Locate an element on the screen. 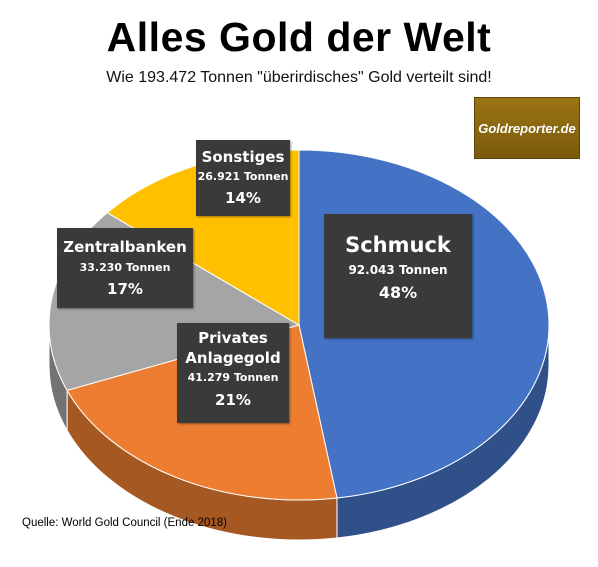 The image size is (598, 567). slice-label-privates-anlagegold: Privates Anlagegold 41.279 Tonnen 21% is located at coordinates (233, 373).